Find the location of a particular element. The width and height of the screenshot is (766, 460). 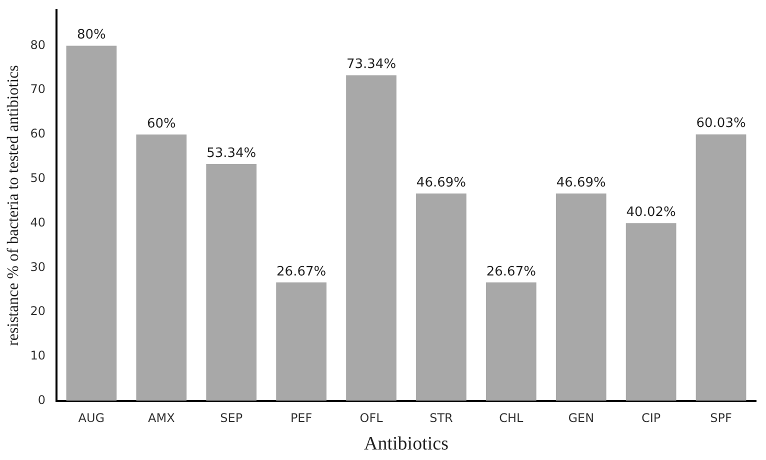

x-axis-title: Antibiotics is located at coordinates (406, 444).